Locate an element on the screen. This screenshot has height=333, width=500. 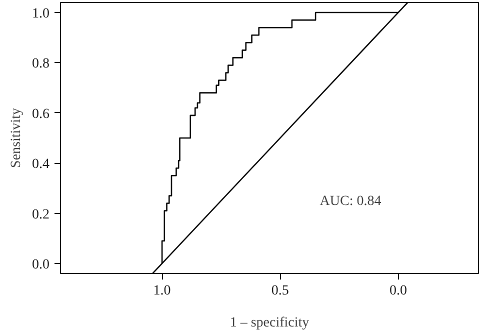
x-tick-label: 0.0 is located at coordinates (398, 291).